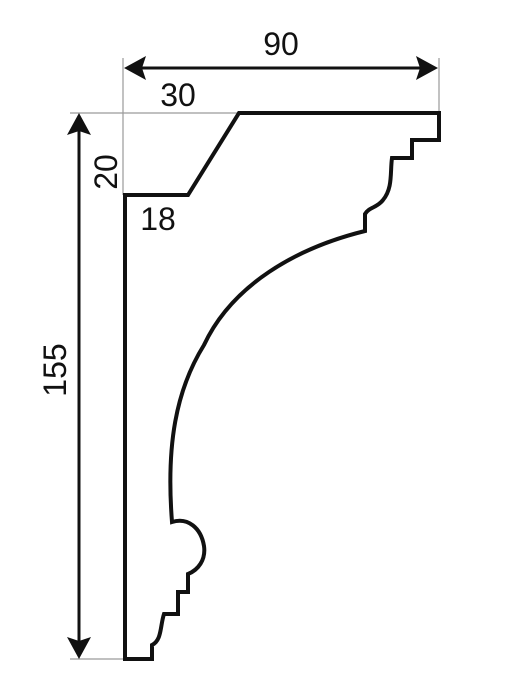  What do you see at coordinates (55, 369) in the screenshot?
I see `total-height-label: 155` at bounding box center [55, 369].